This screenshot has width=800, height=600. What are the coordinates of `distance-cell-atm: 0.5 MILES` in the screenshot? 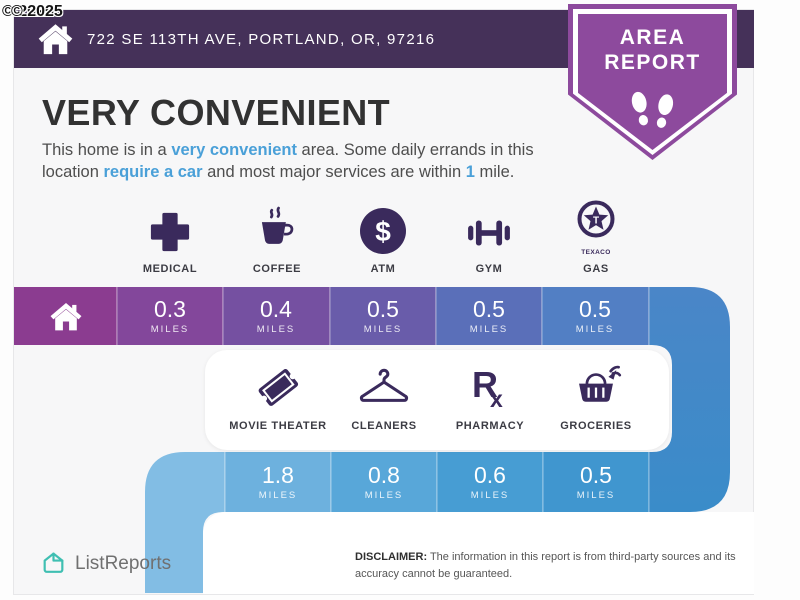 It's located at (383, 315).